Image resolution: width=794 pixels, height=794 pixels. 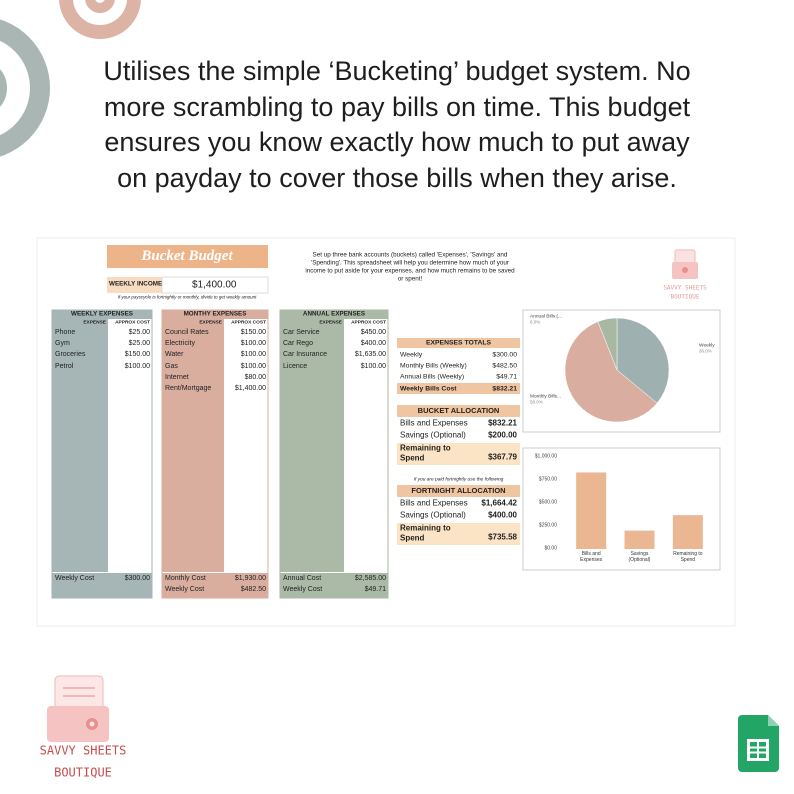 I want to click on income-label: WEEKLY INCOME, so click(x=136, y=284).